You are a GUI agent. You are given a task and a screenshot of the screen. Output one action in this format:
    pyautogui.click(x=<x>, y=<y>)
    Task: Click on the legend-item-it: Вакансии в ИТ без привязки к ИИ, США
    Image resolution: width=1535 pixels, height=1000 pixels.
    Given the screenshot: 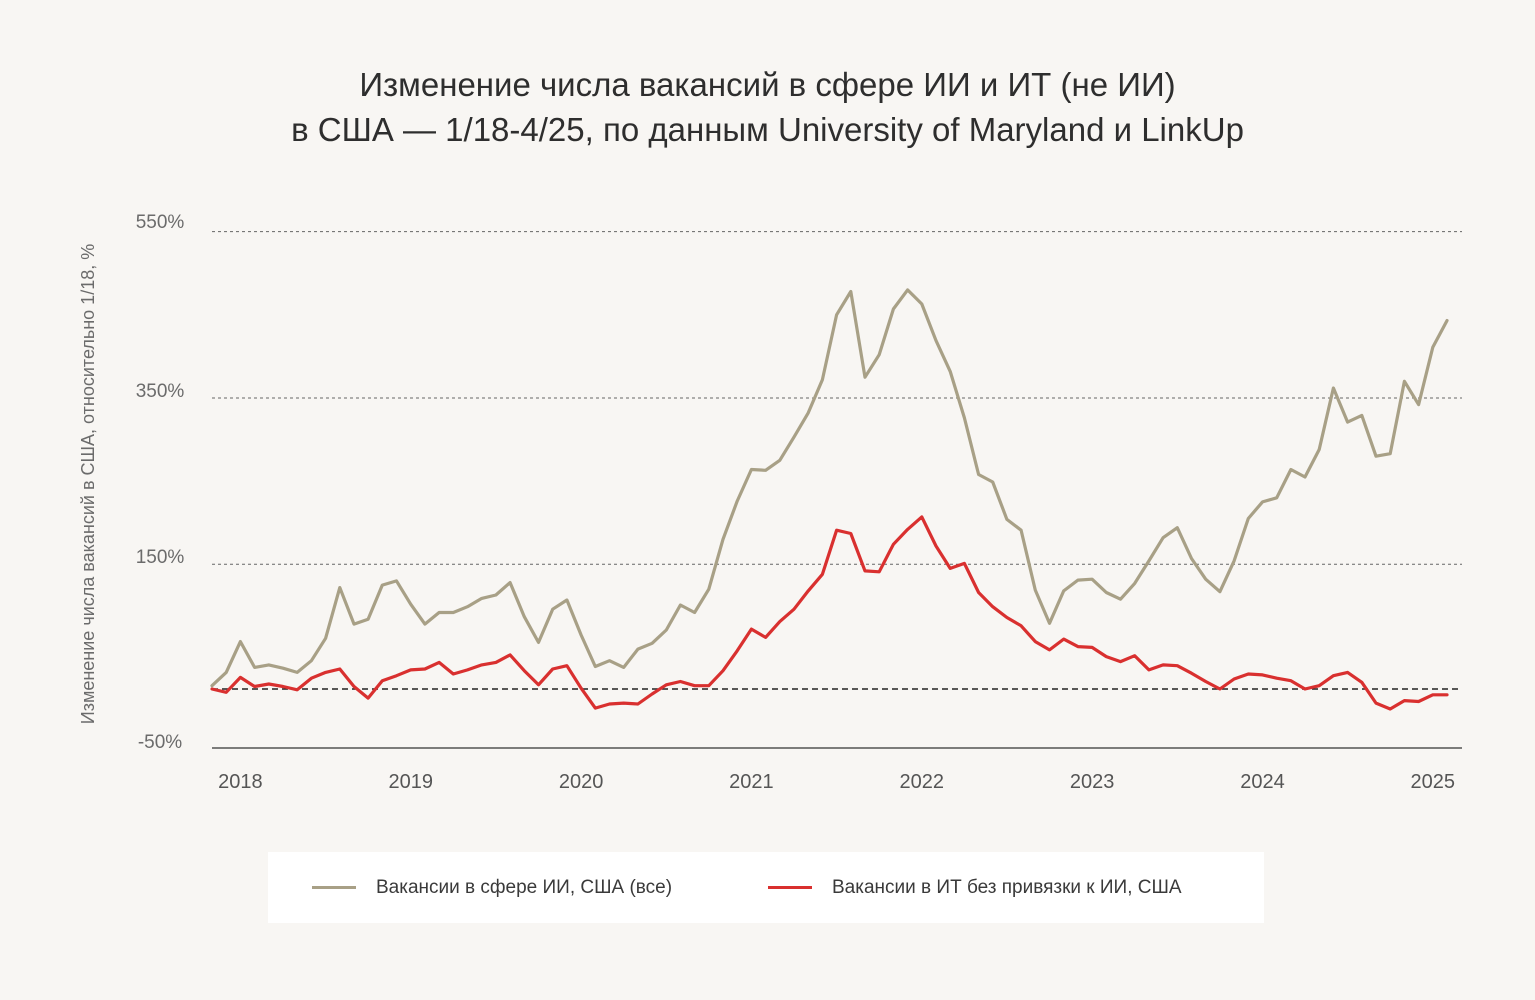 What is the action you would take?
    pyautogui.click(x=975, y=887)
    